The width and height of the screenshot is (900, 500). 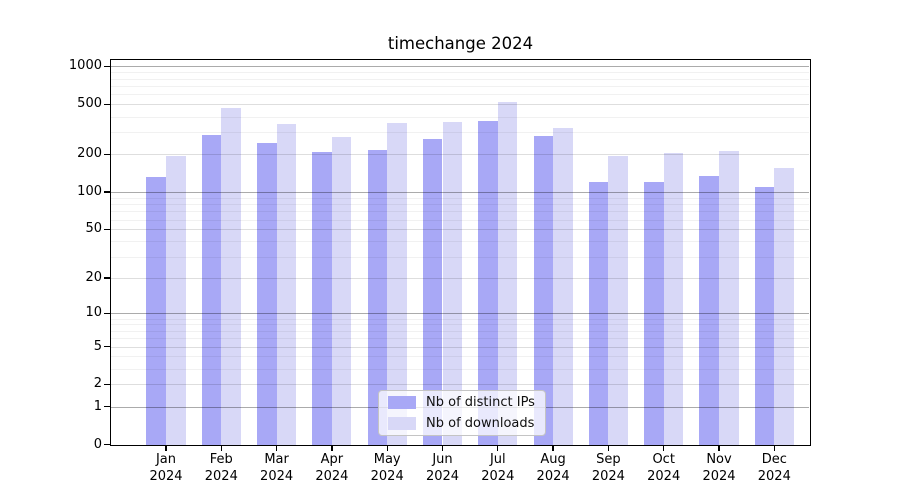 I want to click on x-tick-label-mar: Mar 2024, so click(x=277, y=468).